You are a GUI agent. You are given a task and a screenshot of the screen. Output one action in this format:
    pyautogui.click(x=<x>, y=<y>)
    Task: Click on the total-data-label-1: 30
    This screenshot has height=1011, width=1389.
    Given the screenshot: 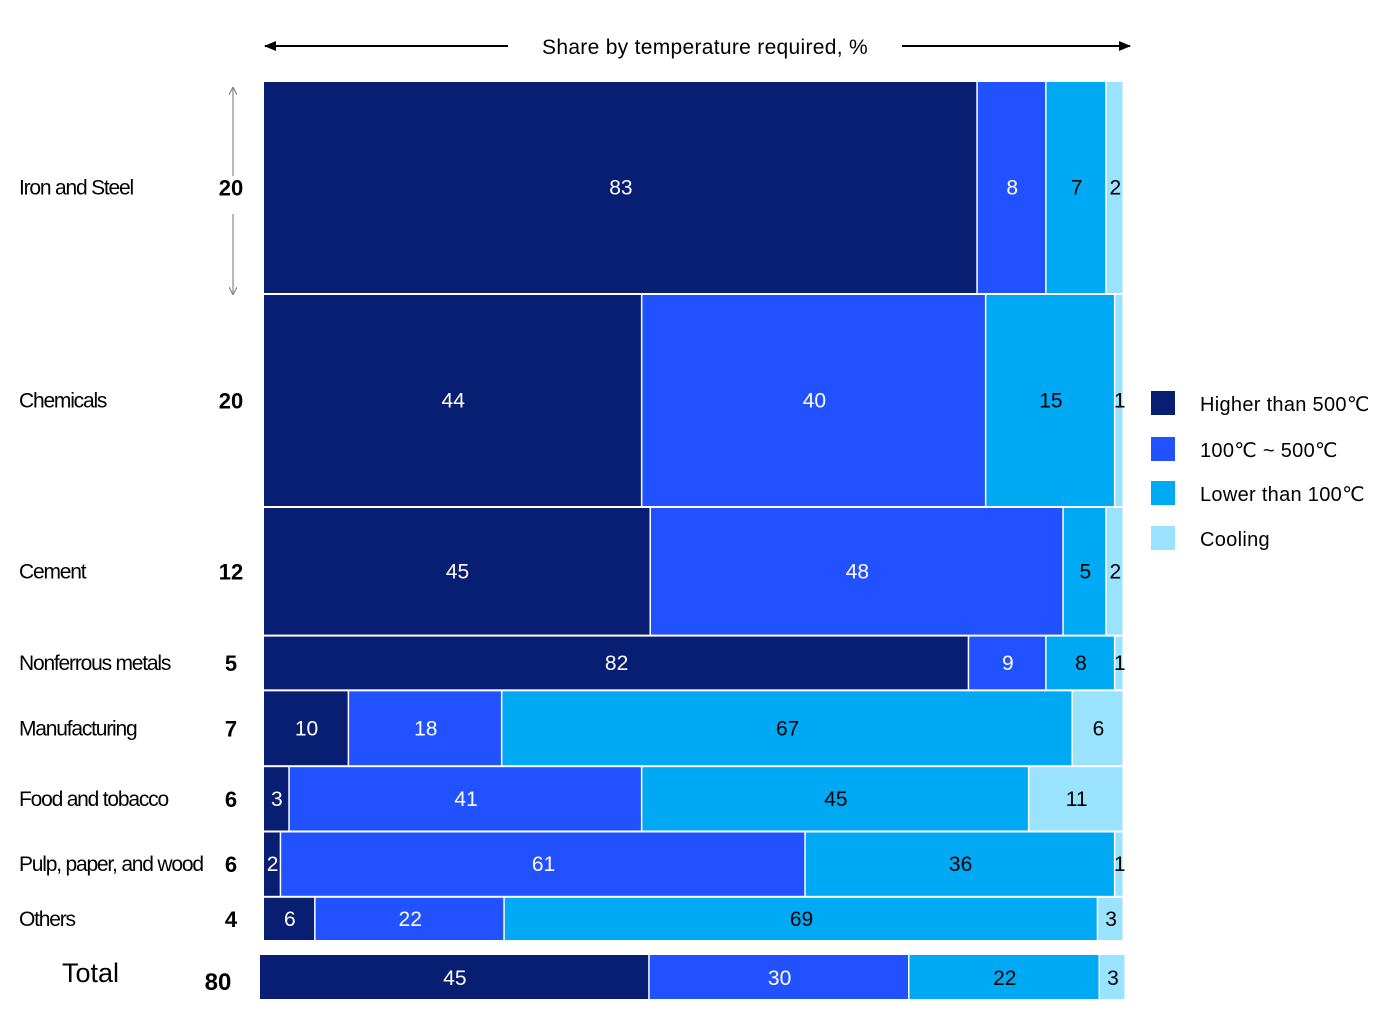 What is the action you would take?
    pyautogui.click(x=779, y=978)
    